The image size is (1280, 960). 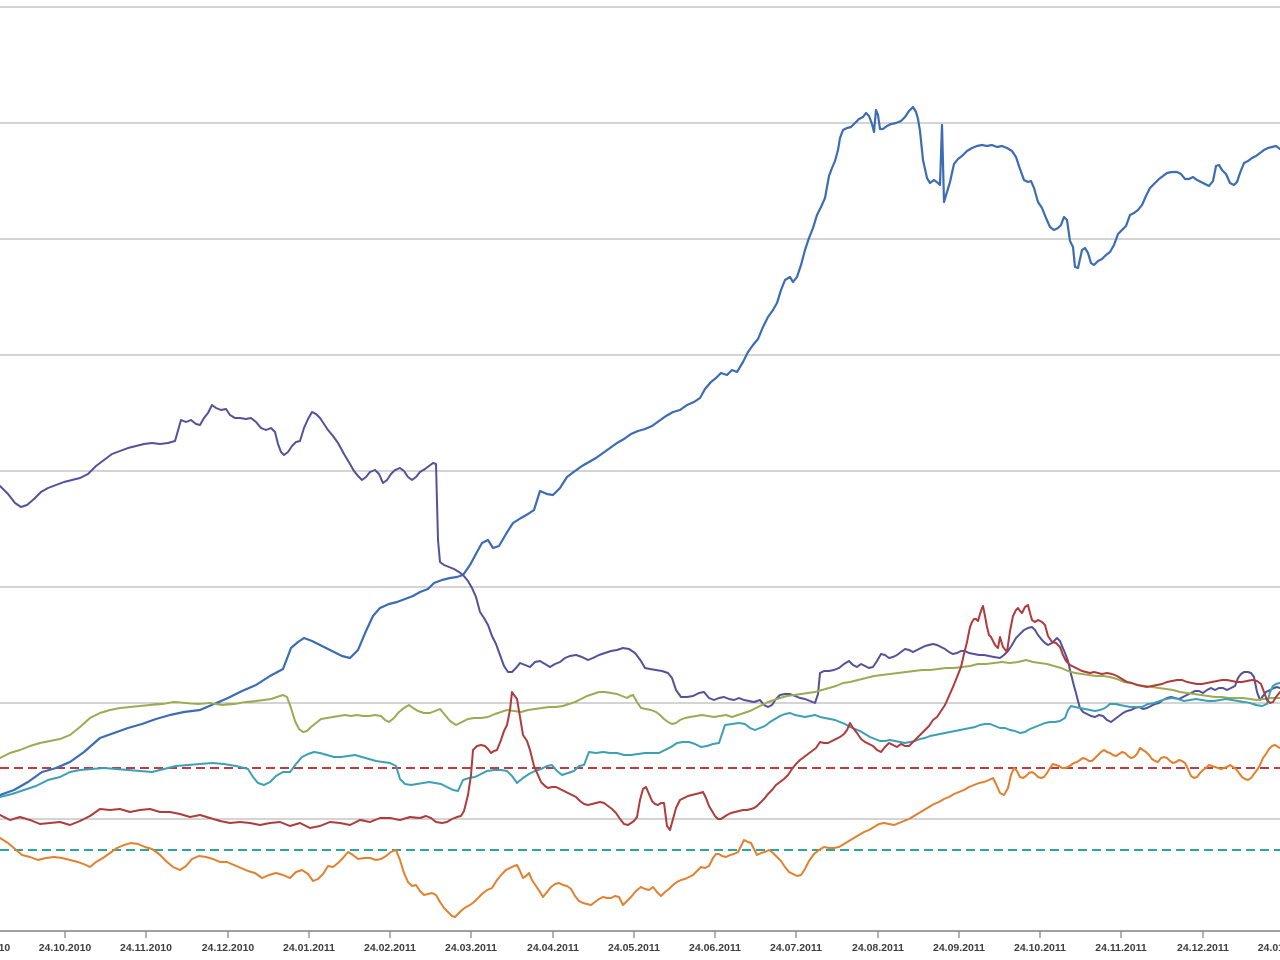 What do you see at coordinates (715, 948) in the screenshot?
I see `x-tick-label: 24.06.2011` at bounding box center [715, 948].